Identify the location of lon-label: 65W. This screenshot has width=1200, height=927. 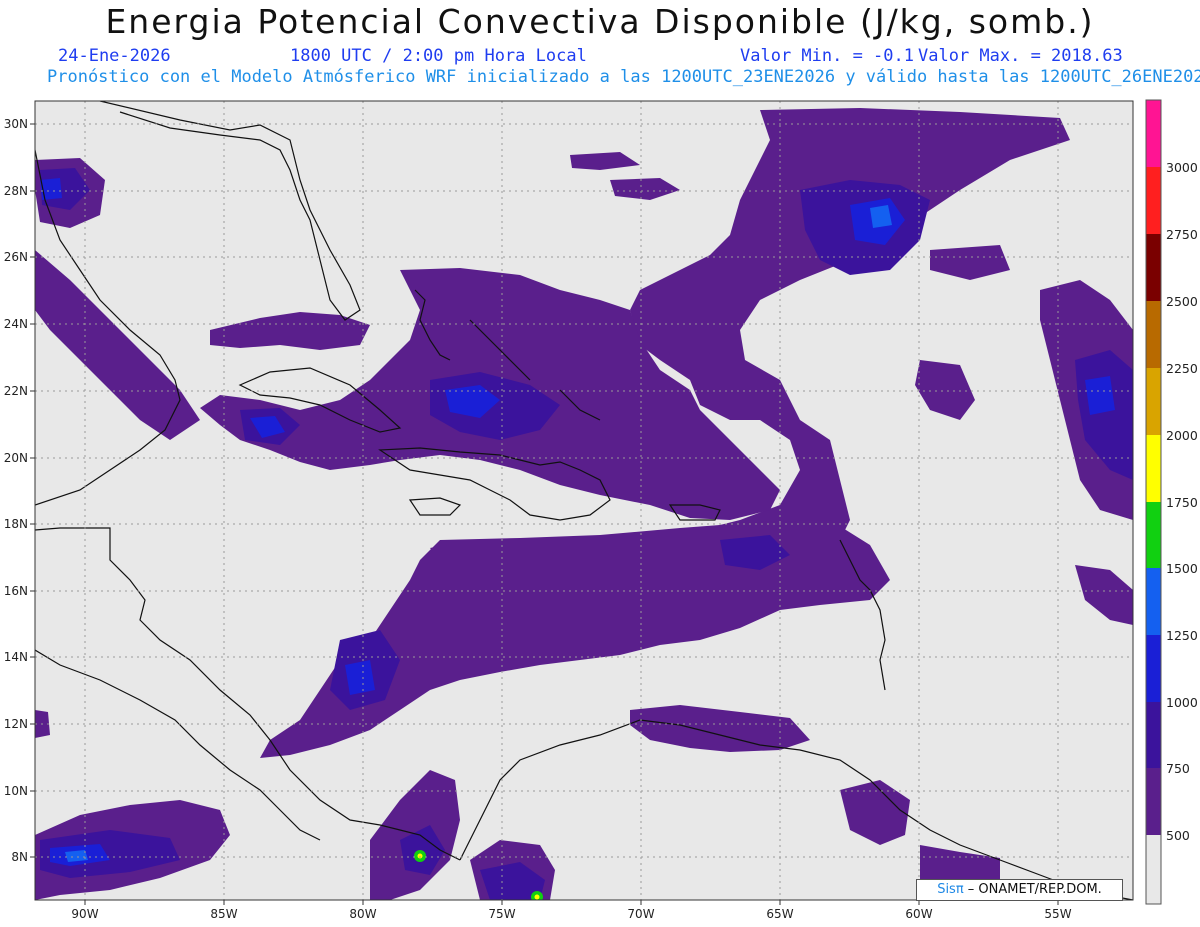
(779, 914).